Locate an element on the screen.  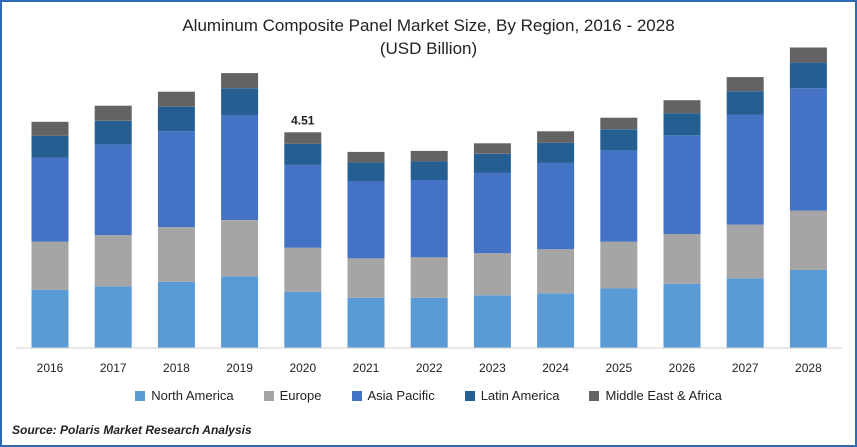
legend-item-2: Asia Pacific is located at coordinates (393, 395).